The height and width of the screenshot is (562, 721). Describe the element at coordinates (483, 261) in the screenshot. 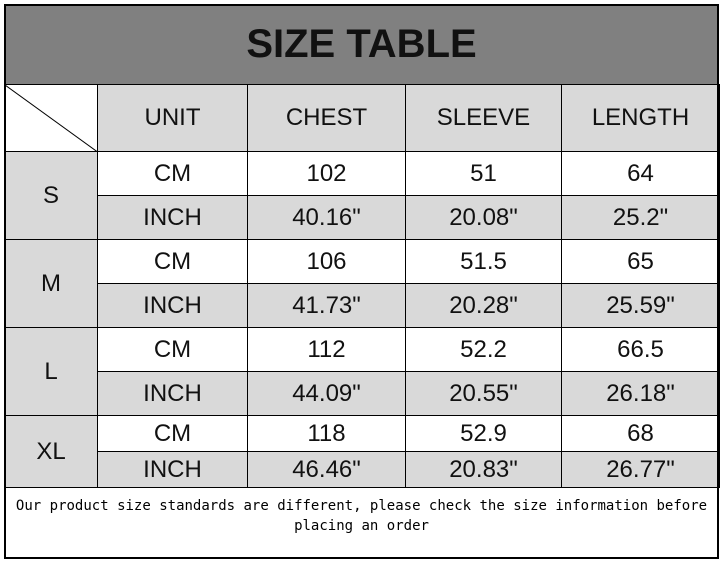

I see `table-cell: 51.5` at that location.